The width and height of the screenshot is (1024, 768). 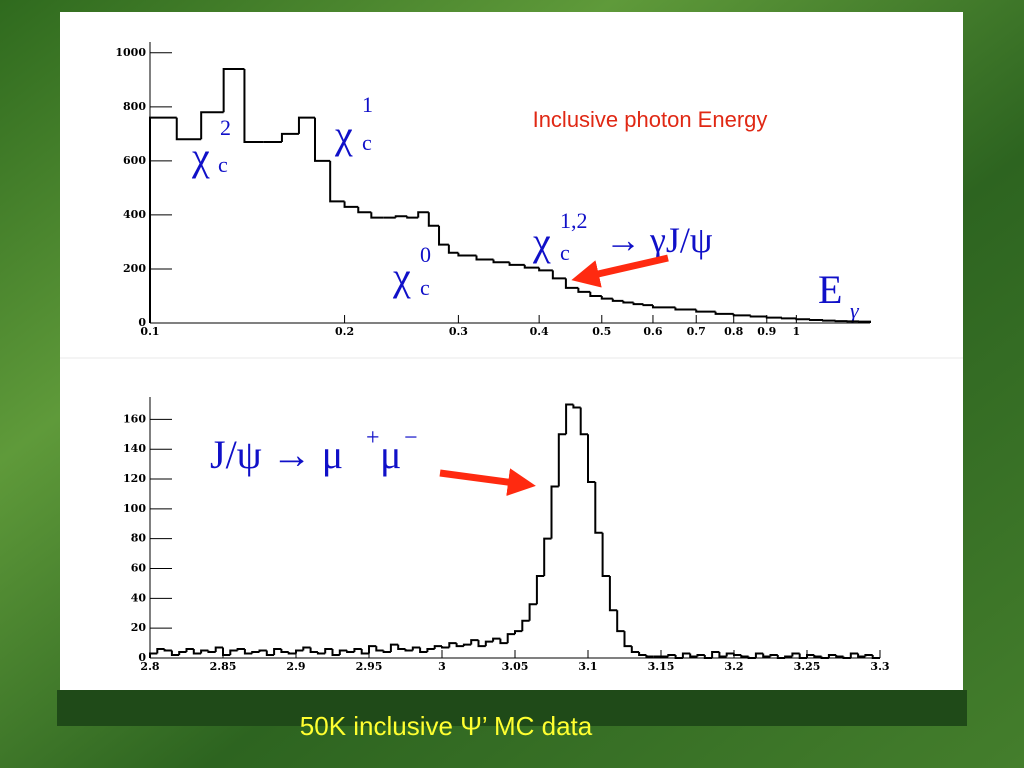 What do you see at coordinates (142, 322) in the screenshot?
I see `y-tick-label: 0` at bounding box center [142, 322].